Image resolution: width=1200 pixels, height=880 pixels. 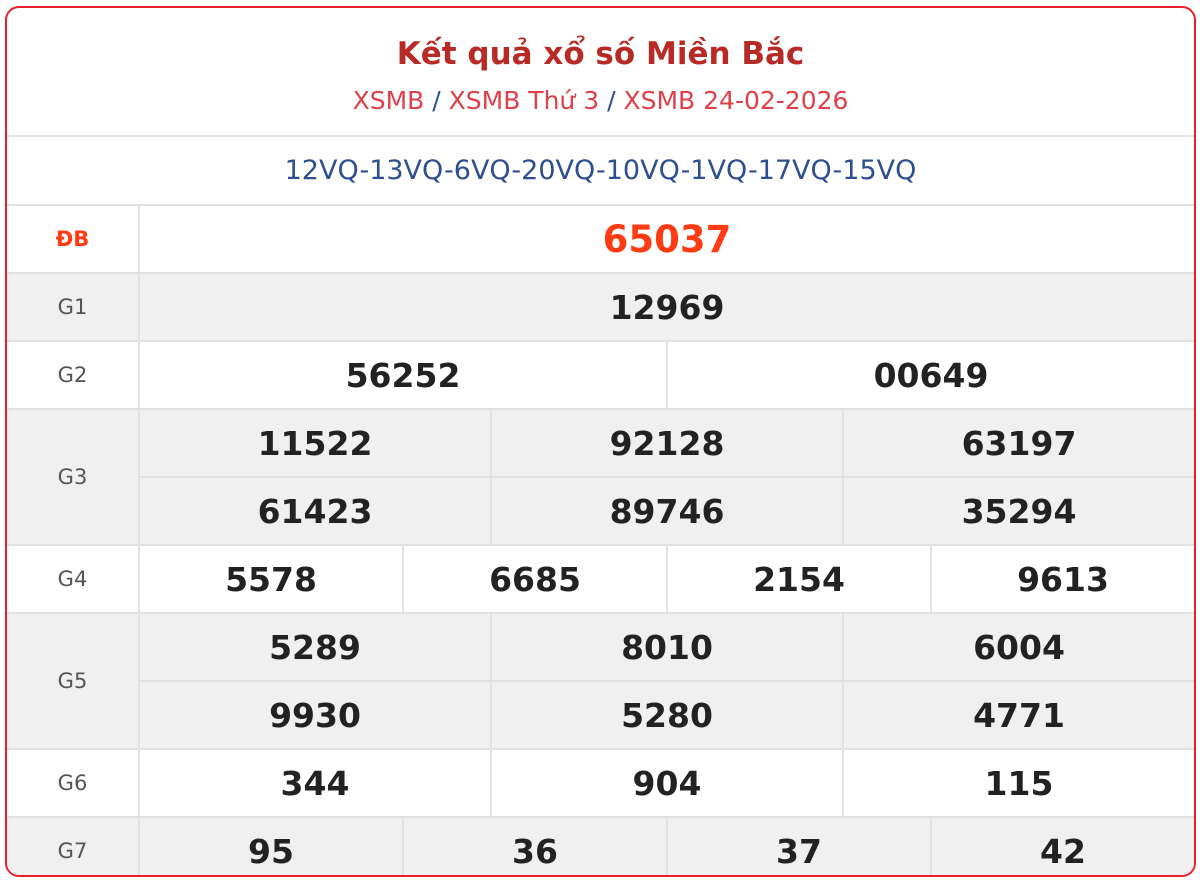 I want to click on prize-number: 42, so click(x=1062, y=846).